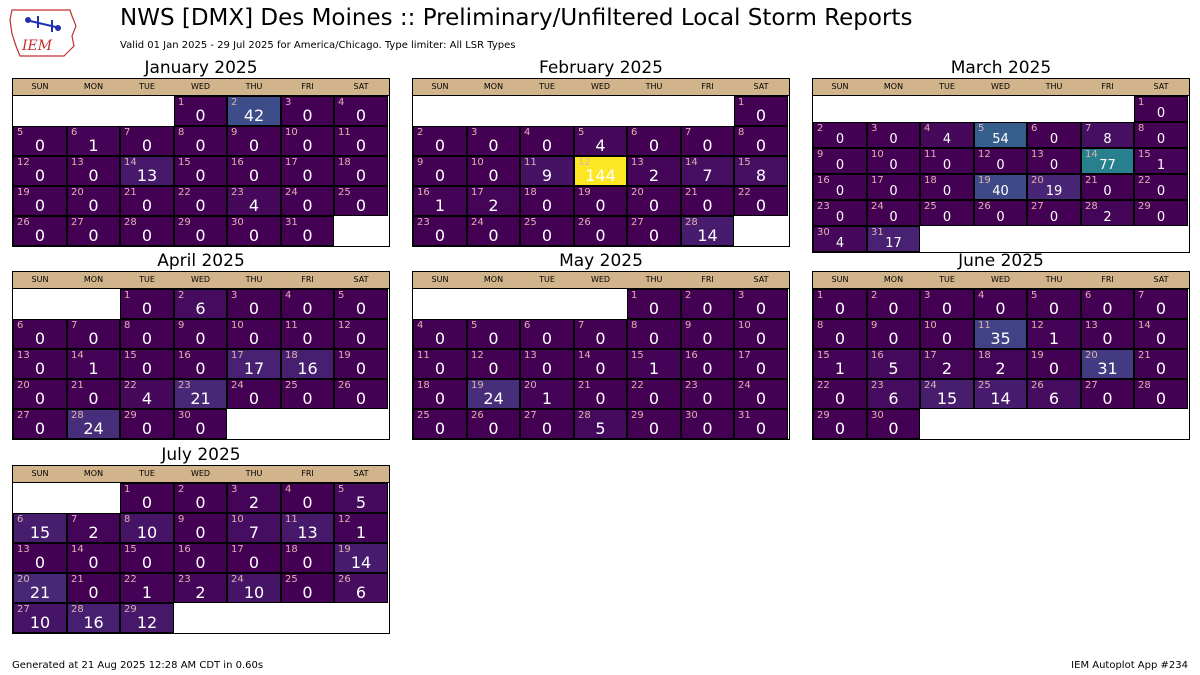 The height and width of the screenshot is (675, 1200). I want to click on day-cell: 28 0, so click(1161, 394).